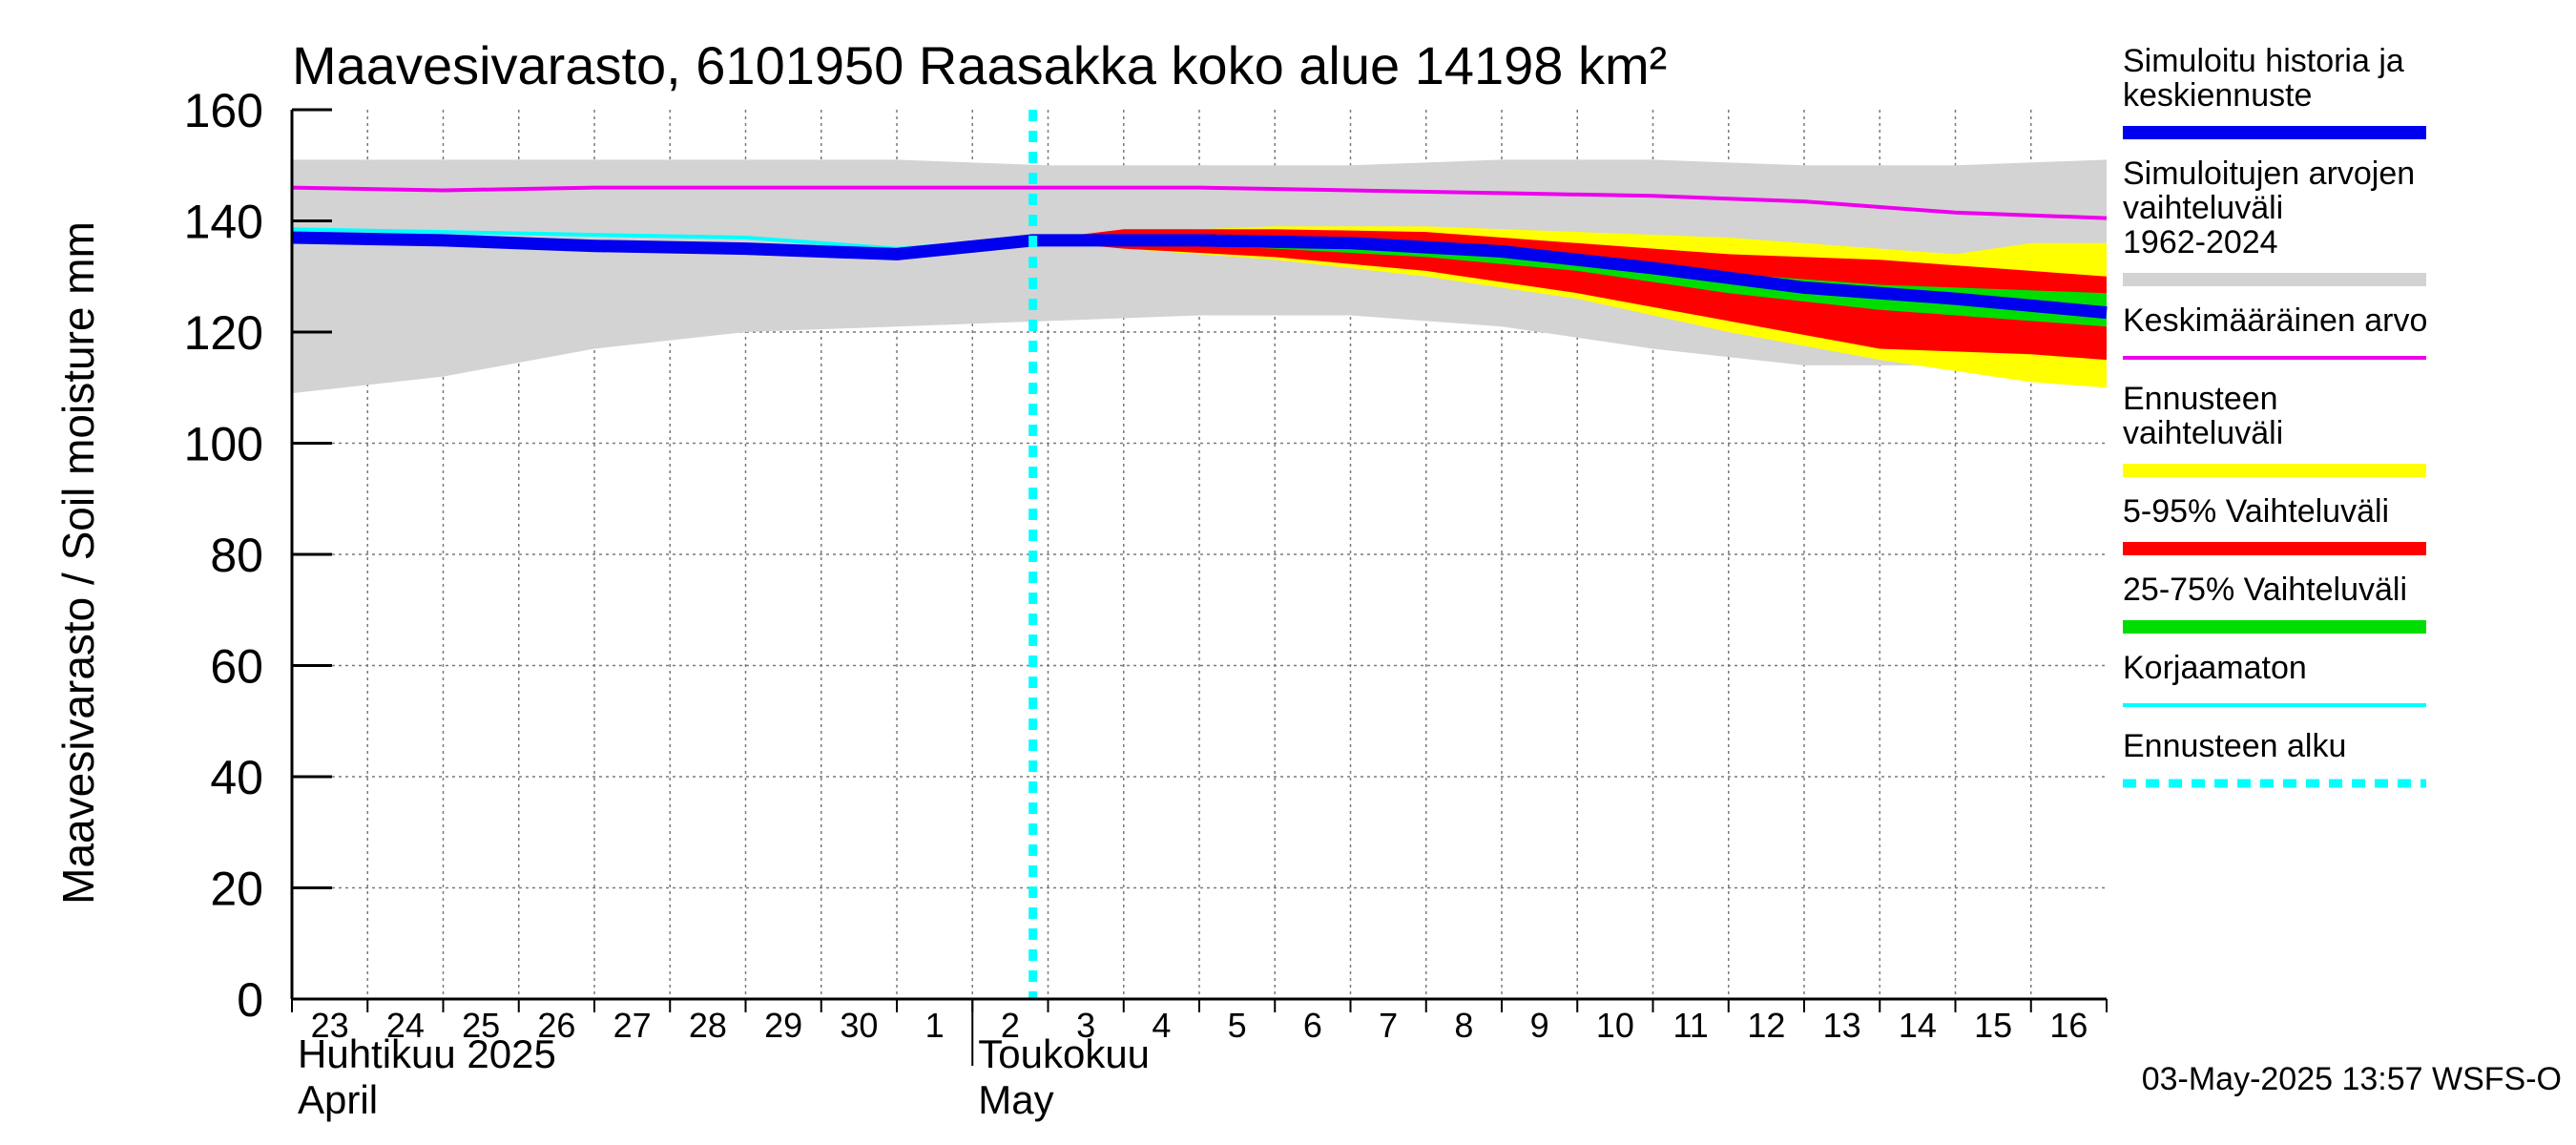 Image resolution: width=2576 pixels, height=1145 pixels. Describe the element at coordinates (1388, 1025) in the screenshot. I see `x-tick-label: 7` at that location.